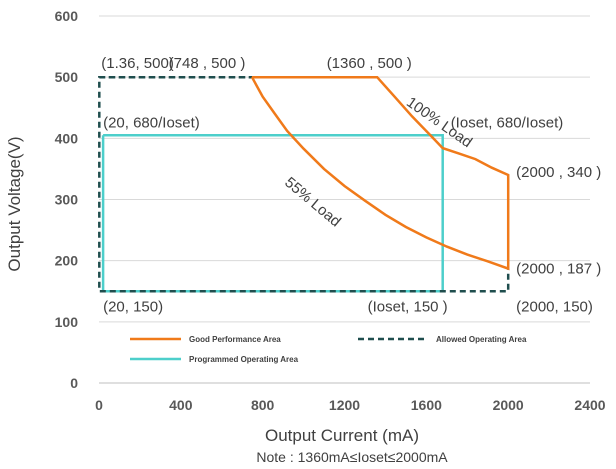  Describe the element at coordinates (14, 203) in the screenshot. I see `y-axis-title: Output Voltage(V)` at that location.